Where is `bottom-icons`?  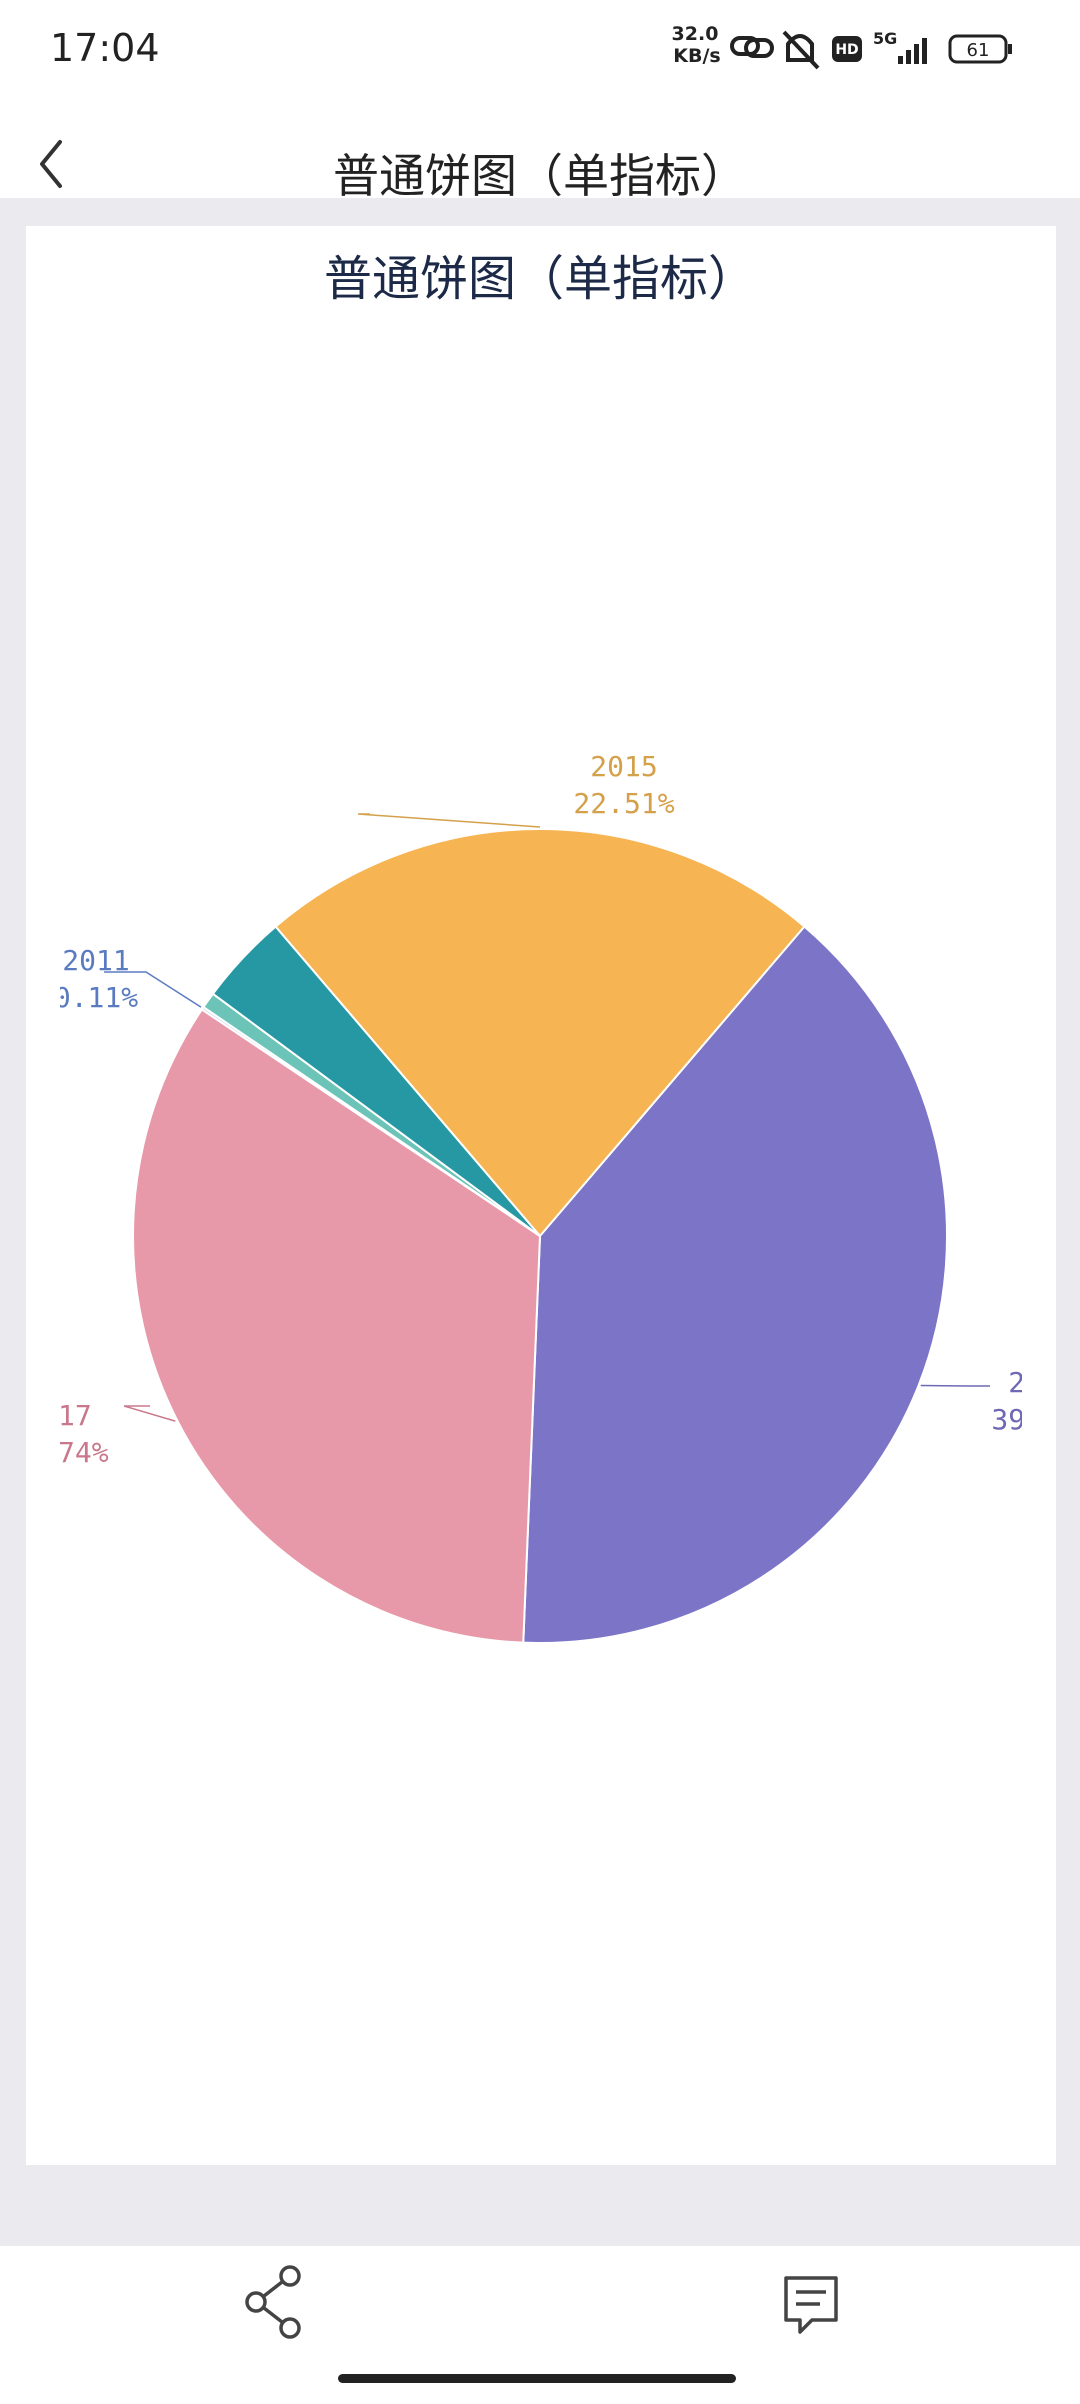
bottom-icons is located at coordinates (541, 2324).